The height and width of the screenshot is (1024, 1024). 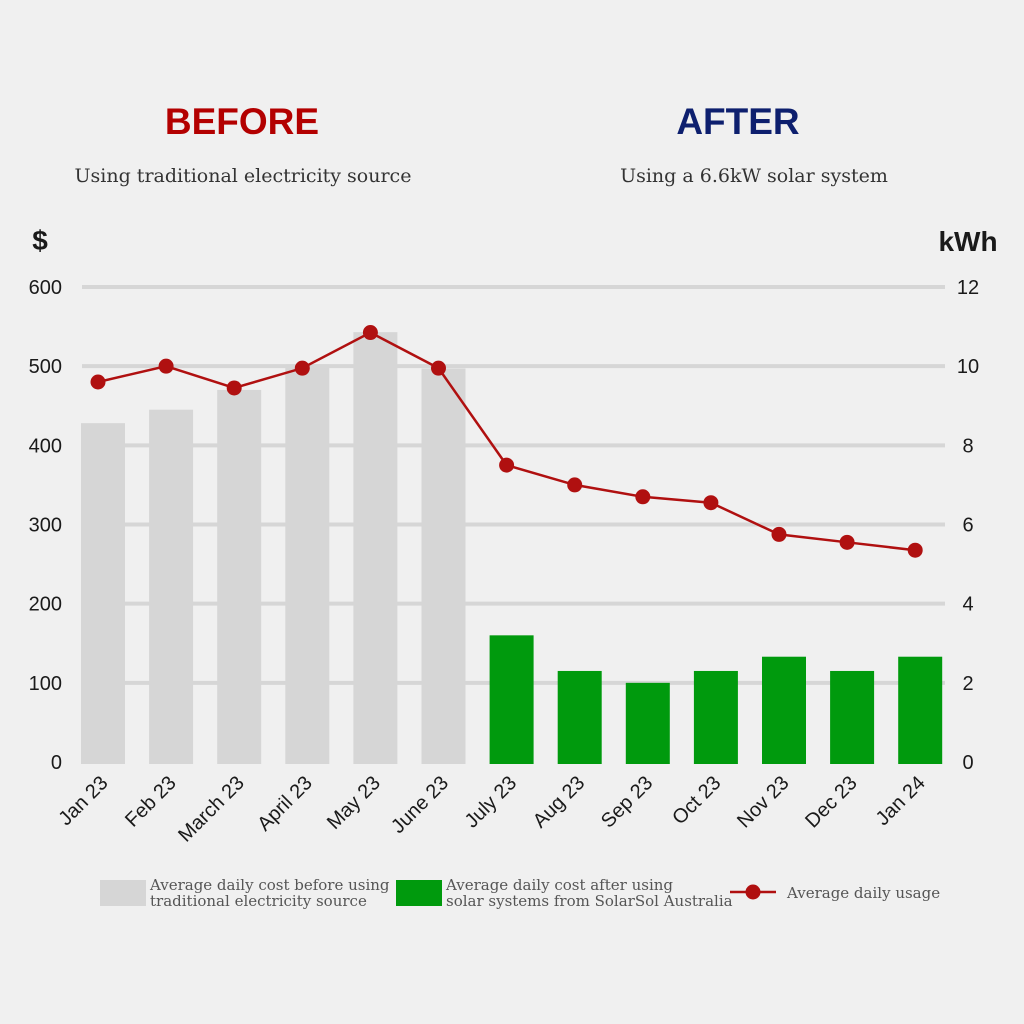 What do you see at coordinates (40, 240) in the screenshot?
I see `left-axis-label: $` at bounding box center [40, 240].